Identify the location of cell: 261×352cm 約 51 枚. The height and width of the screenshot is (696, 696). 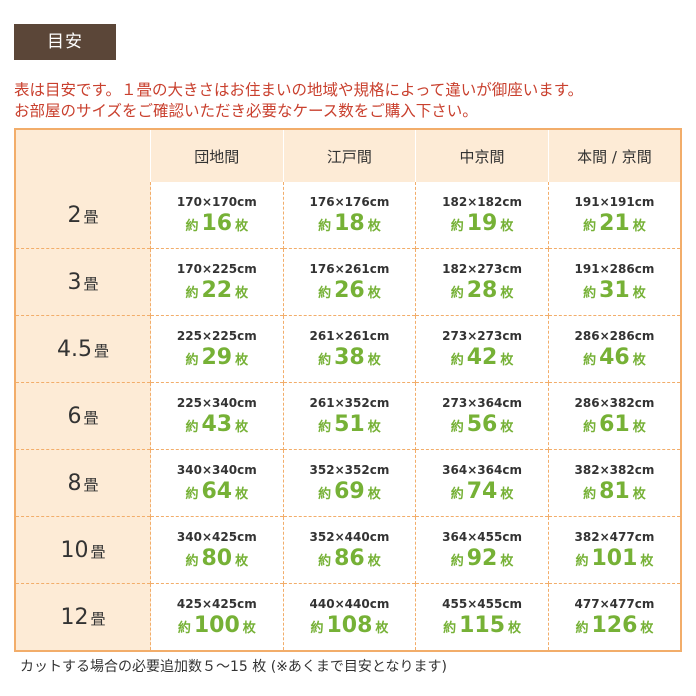
(349, 416).